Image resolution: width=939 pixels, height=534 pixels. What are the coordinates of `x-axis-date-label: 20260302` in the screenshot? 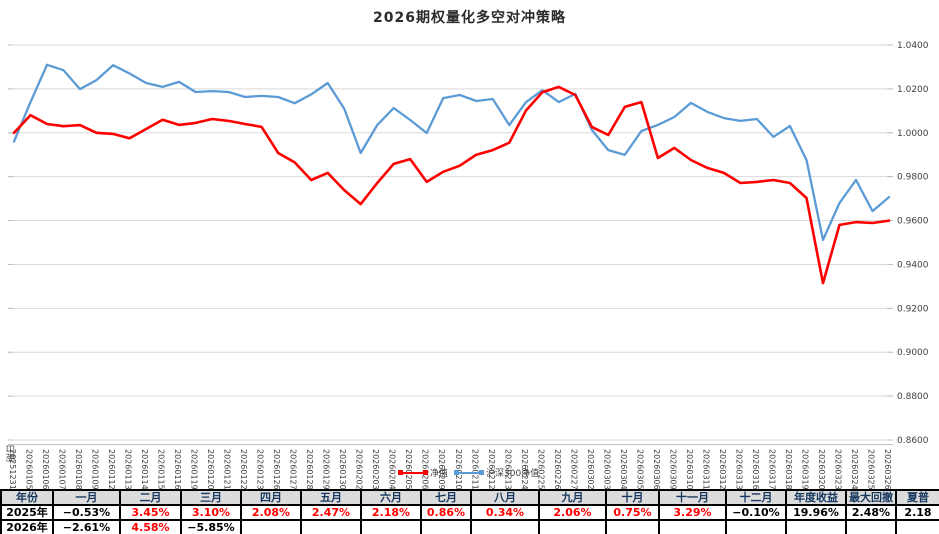 It's located at (590, 469).